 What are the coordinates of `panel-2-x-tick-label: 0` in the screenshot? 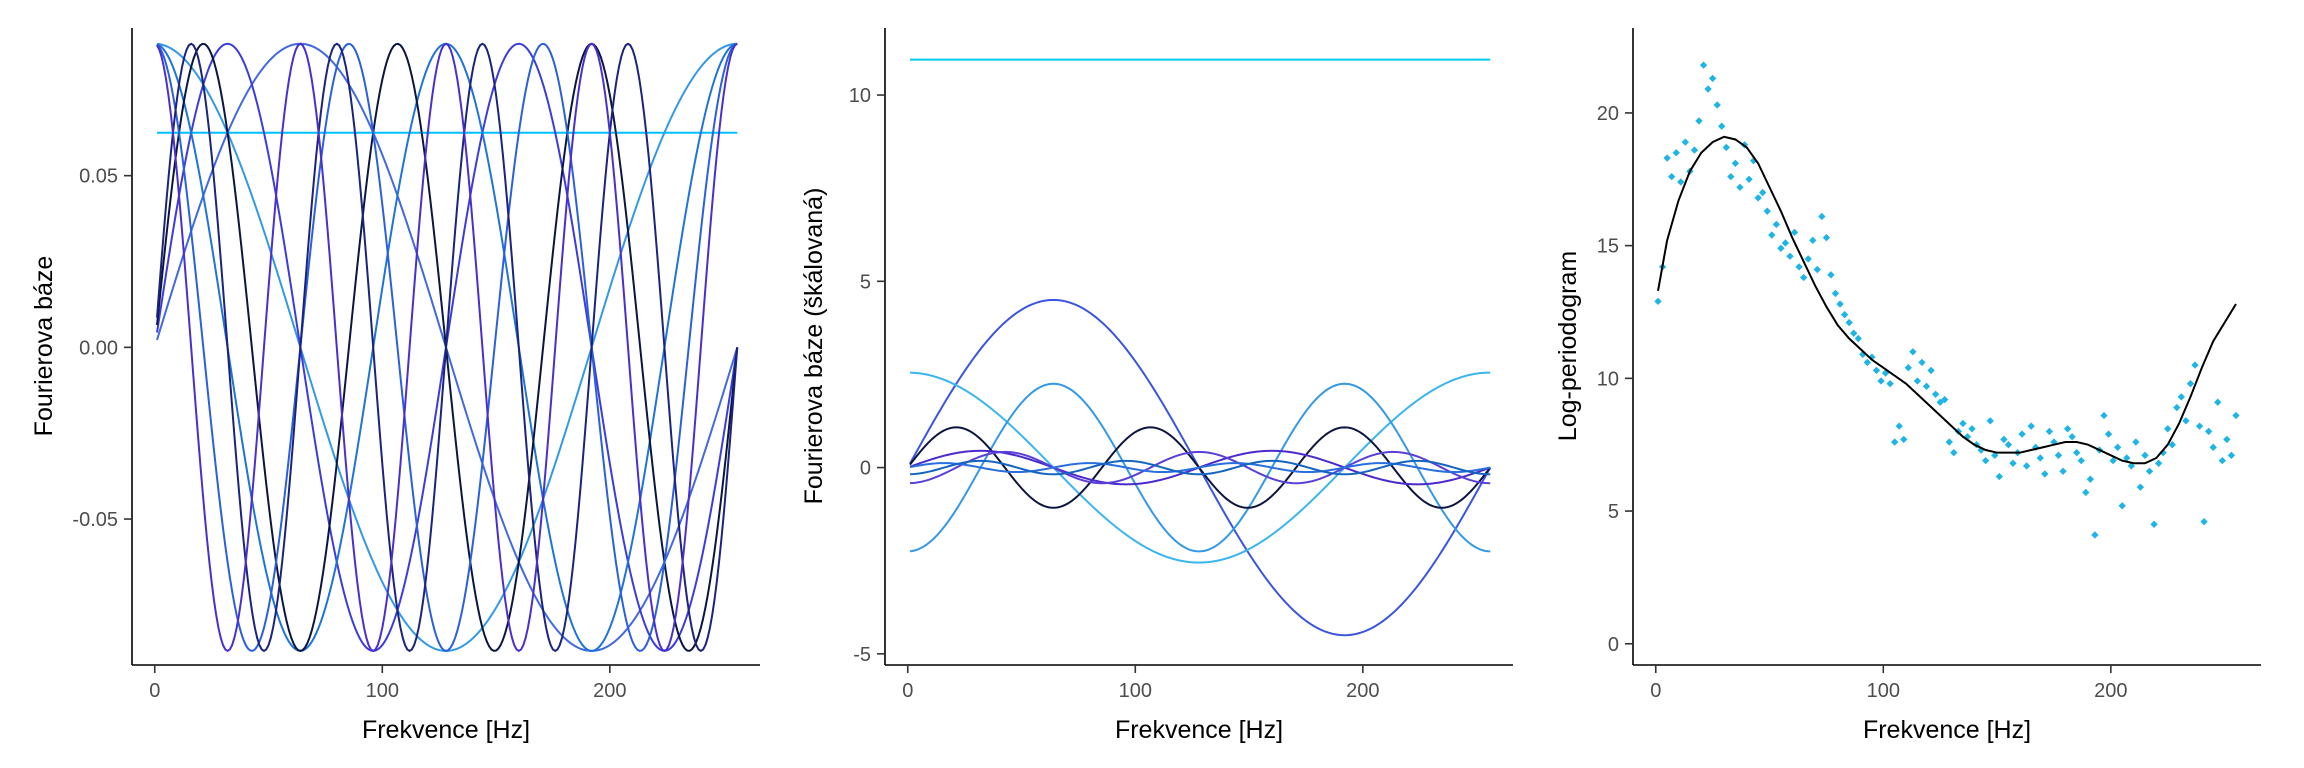 It's located at (907, 691).